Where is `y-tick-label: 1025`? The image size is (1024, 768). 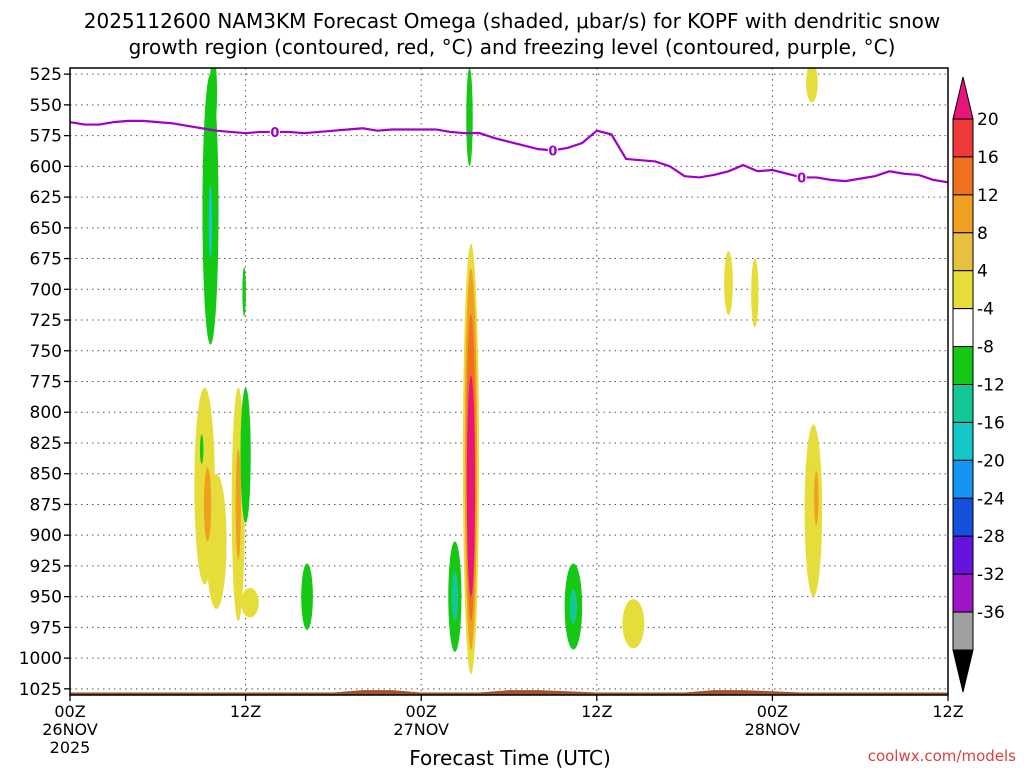 y-tick-label: 1025 is located at coordinates (40, 690).